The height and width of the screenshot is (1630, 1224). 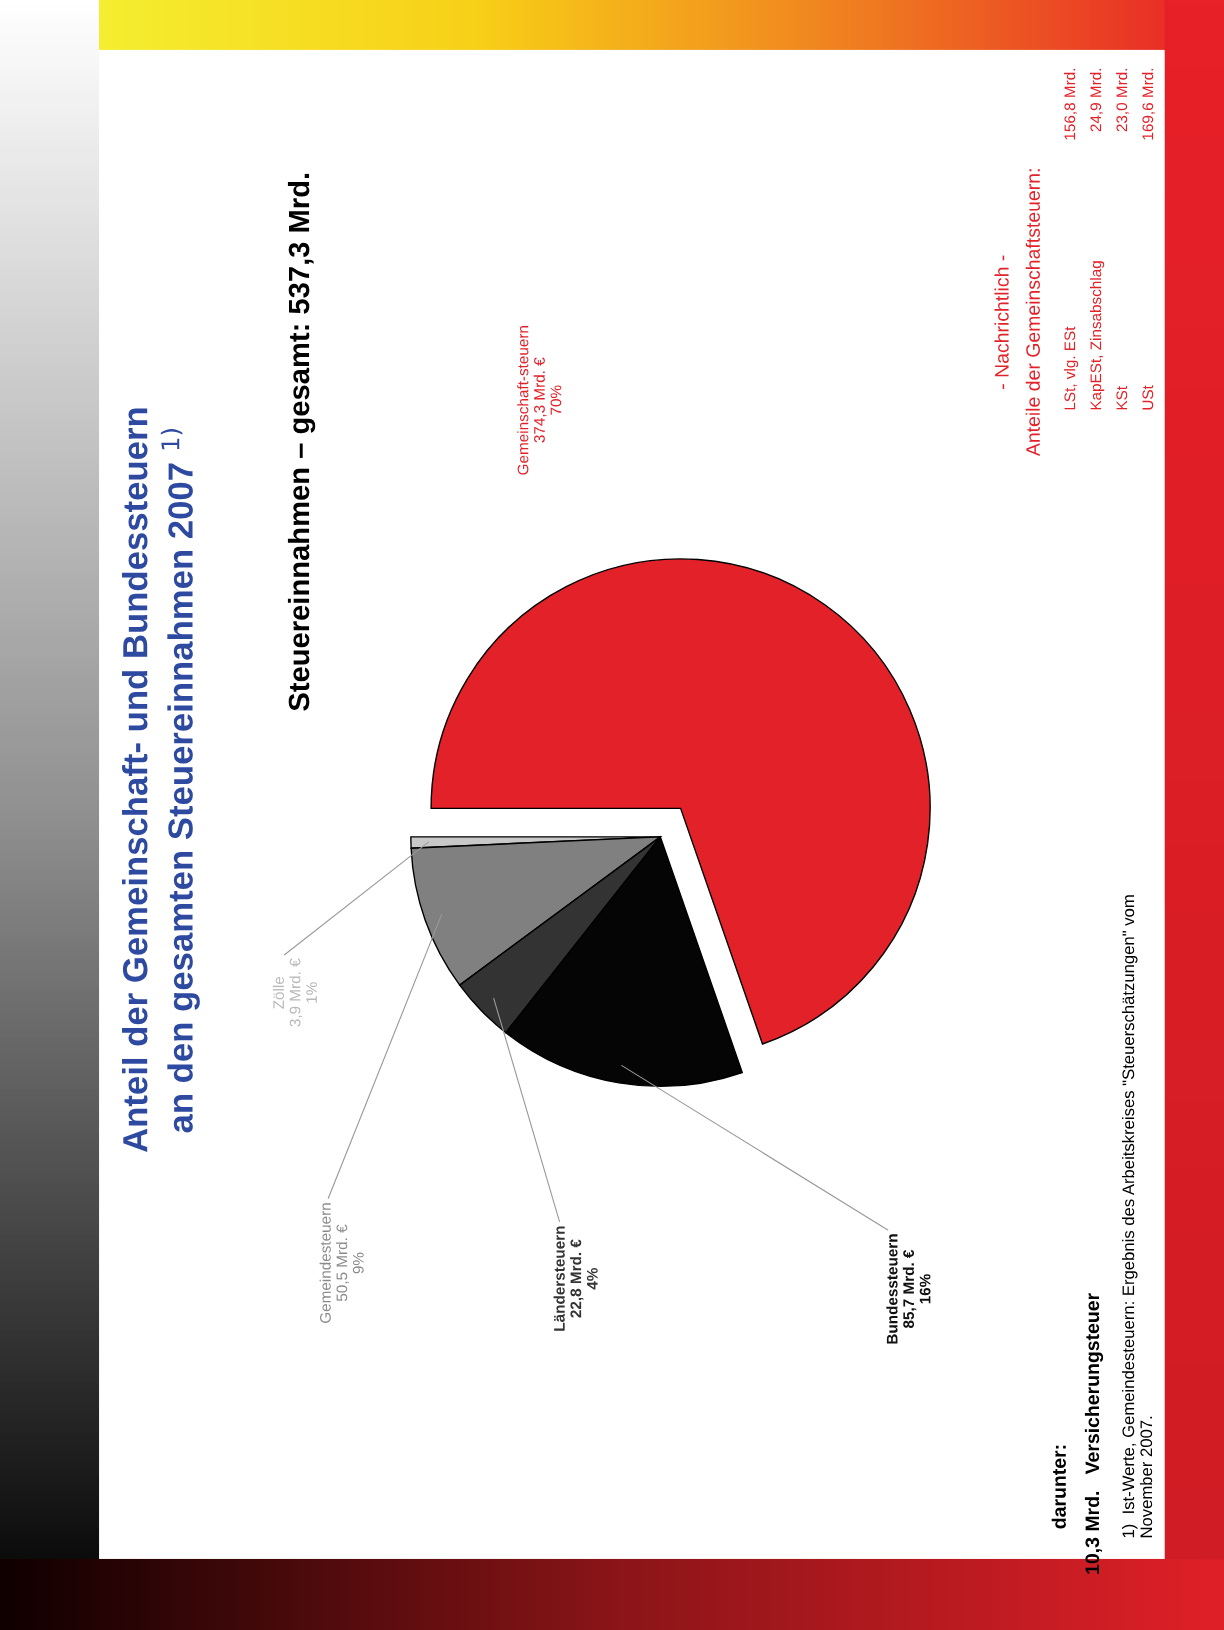 What do you see at coordinates (1058, 1487) in the screenshot?
I see `text: darunter:` at bounding box center [1058, 1487].